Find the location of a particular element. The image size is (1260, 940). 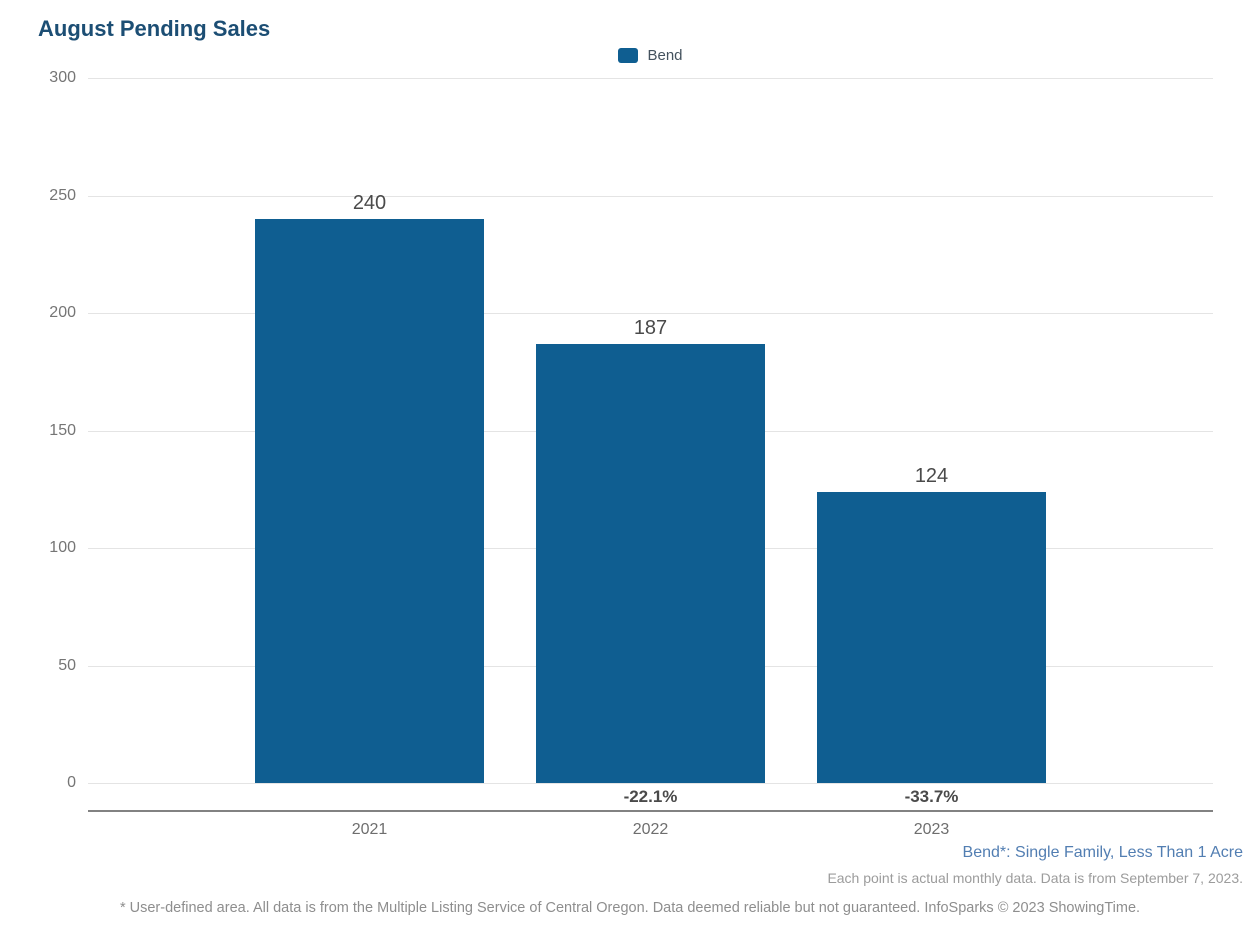

series-note: Bend*: Single Family, Less Than 1 Acre is located at coordinates (1102, 852).